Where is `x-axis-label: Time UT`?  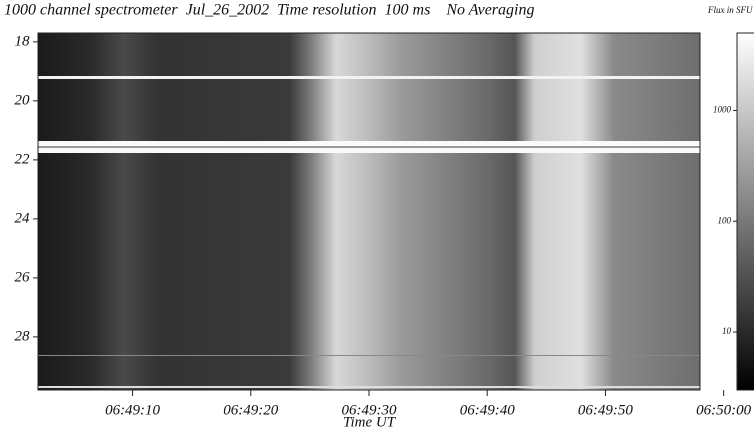
x-axis-label: Time UT is located at coordinates (370, 422).